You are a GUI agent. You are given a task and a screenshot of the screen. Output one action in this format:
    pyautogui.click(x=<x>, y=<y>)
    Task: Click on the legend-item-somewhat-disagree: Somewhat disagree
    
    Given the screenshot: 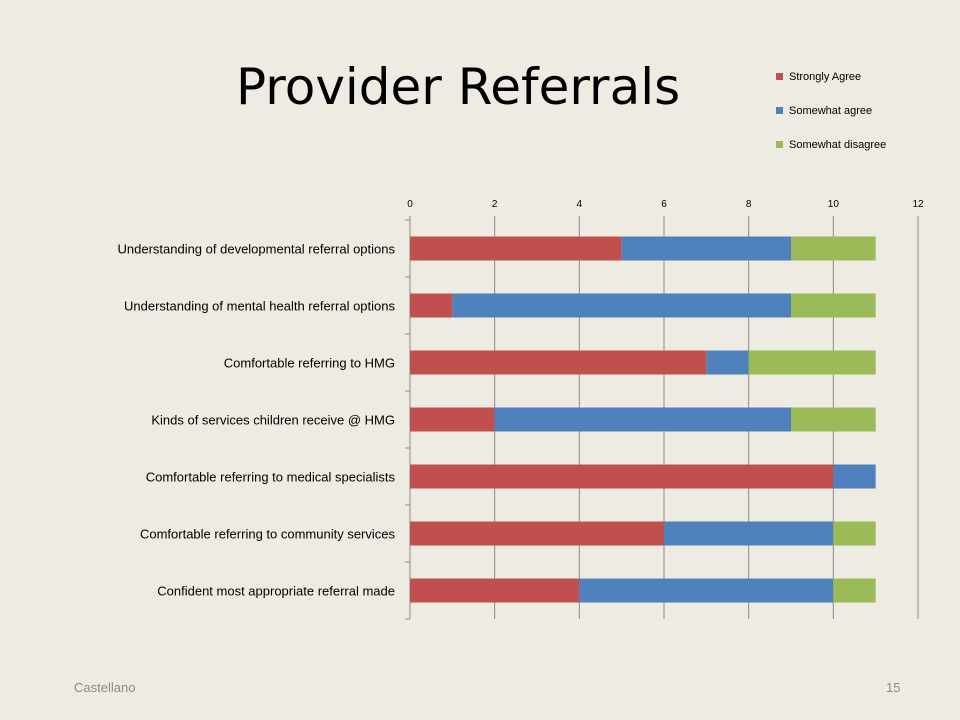 What is the action you would take?
    pyautogui.click(x=831, y=144)
    